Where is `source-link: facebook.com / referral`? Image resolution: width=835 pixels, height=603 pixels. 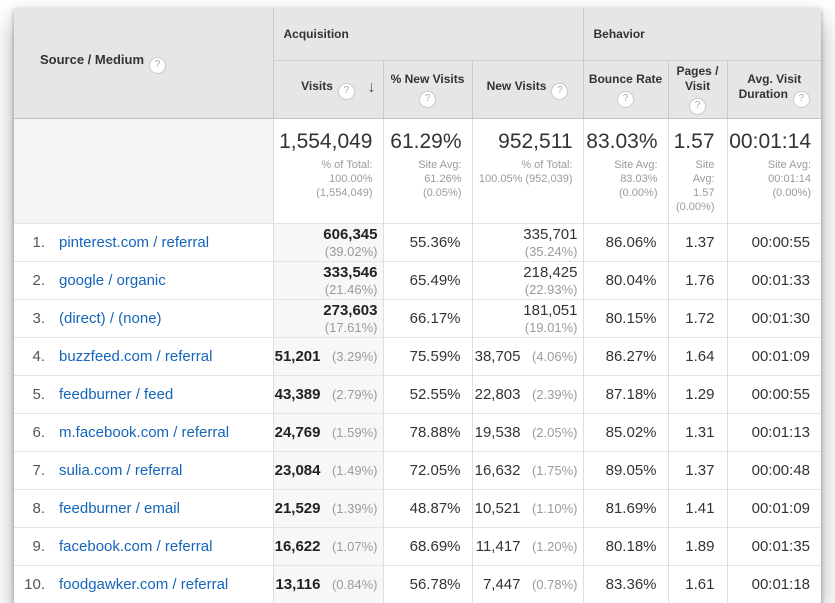 source-link: facebook.com / referral is located at coordinates (135, 546).